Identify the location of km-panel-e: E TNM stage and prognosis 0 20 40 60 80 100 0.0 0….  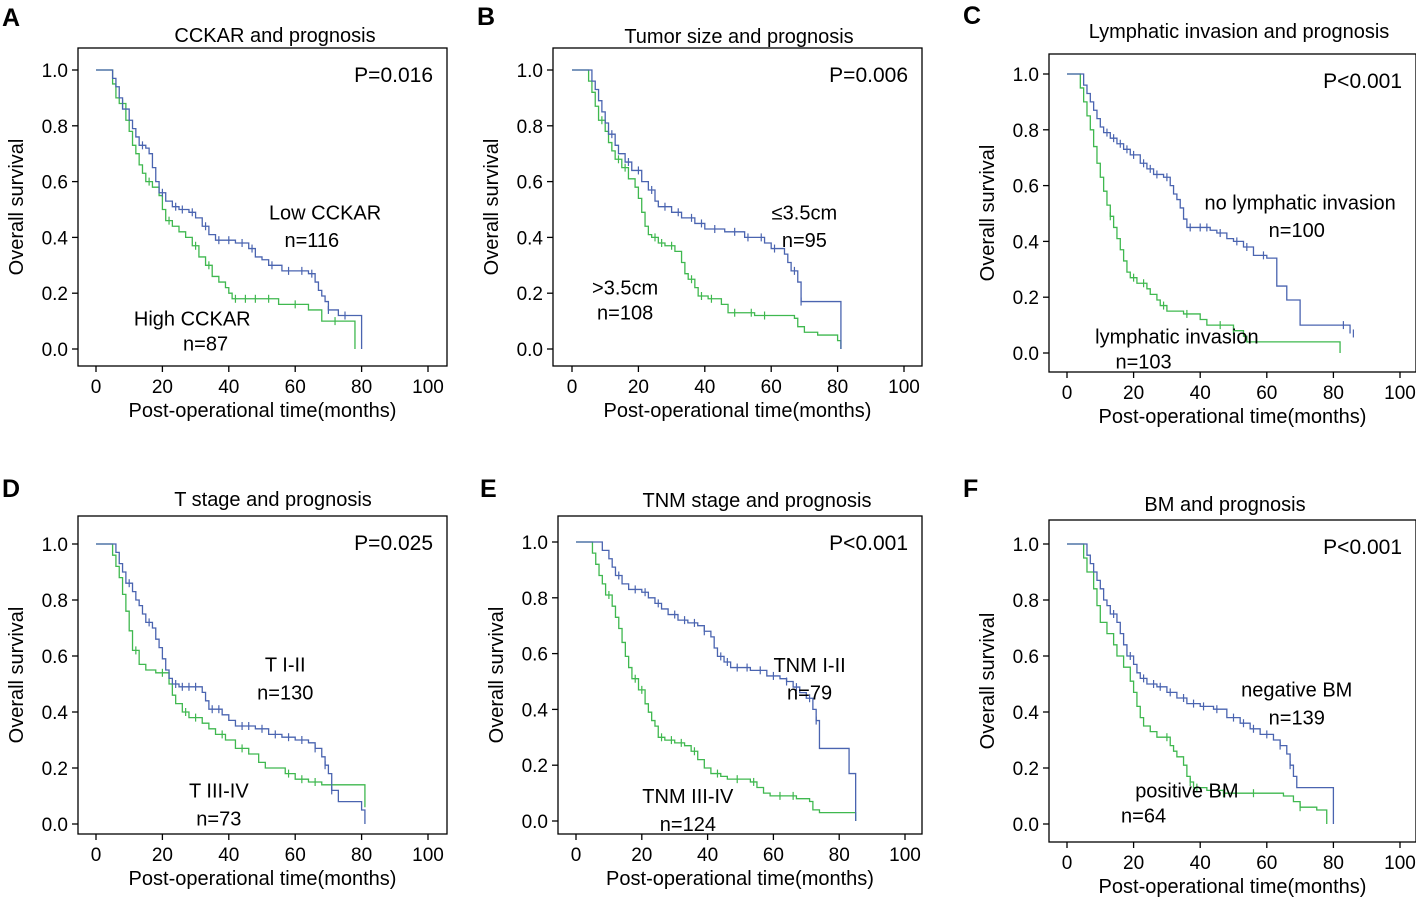
(701, 682).